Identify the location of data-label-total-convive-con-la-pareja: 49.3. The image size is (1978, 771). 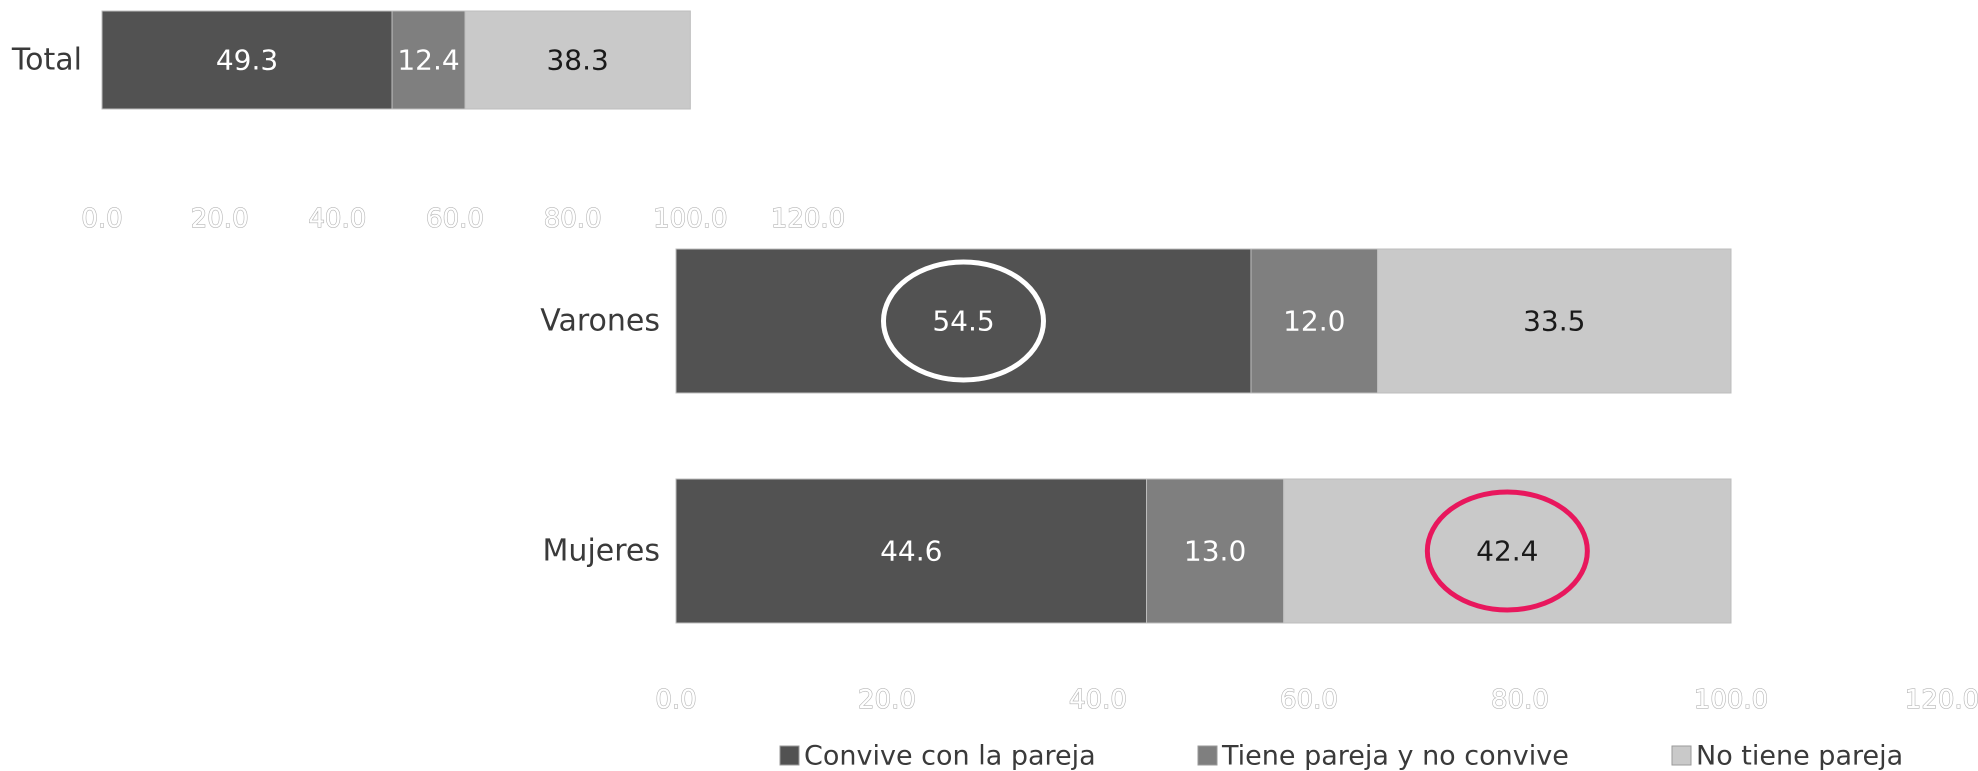
(247, 60).